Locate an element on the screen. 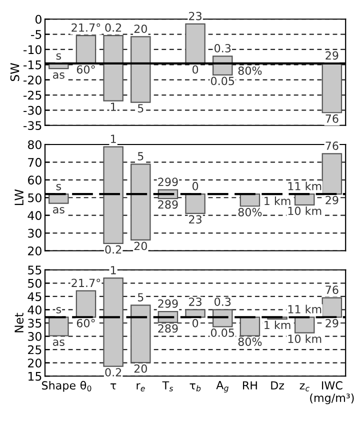  x-tick-label: A$_{g}$ is located at coordinates (222, 386).